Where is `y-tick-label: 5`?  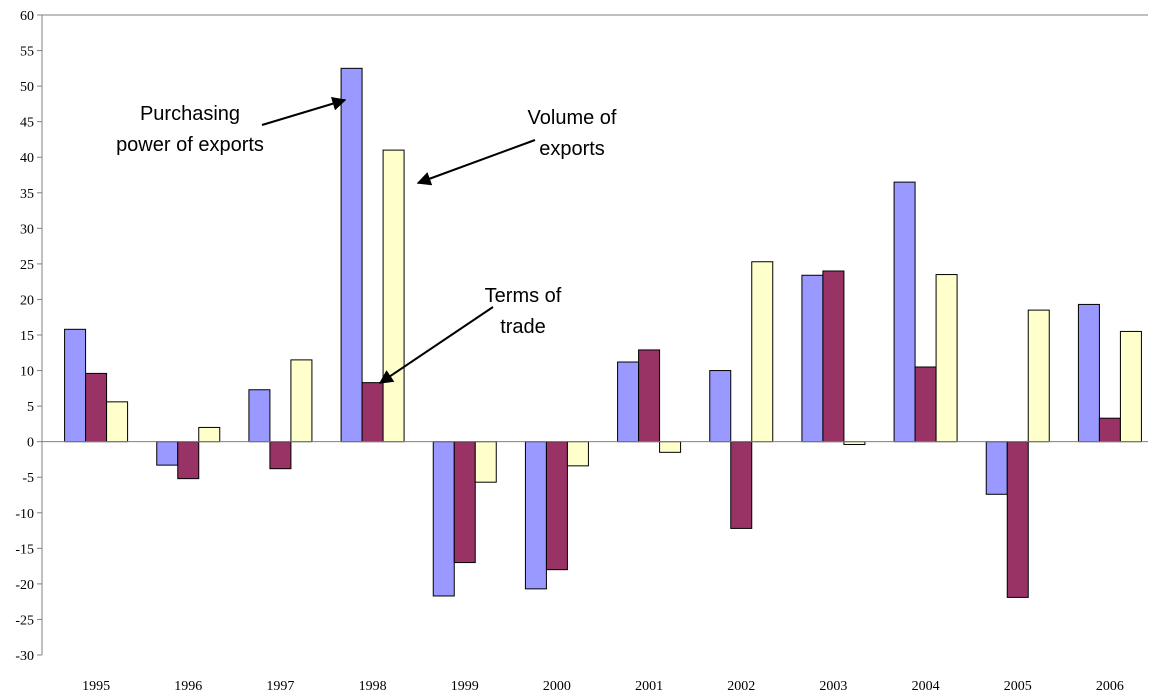 y-tick-label: 5 is located at coordinates (30, 407).